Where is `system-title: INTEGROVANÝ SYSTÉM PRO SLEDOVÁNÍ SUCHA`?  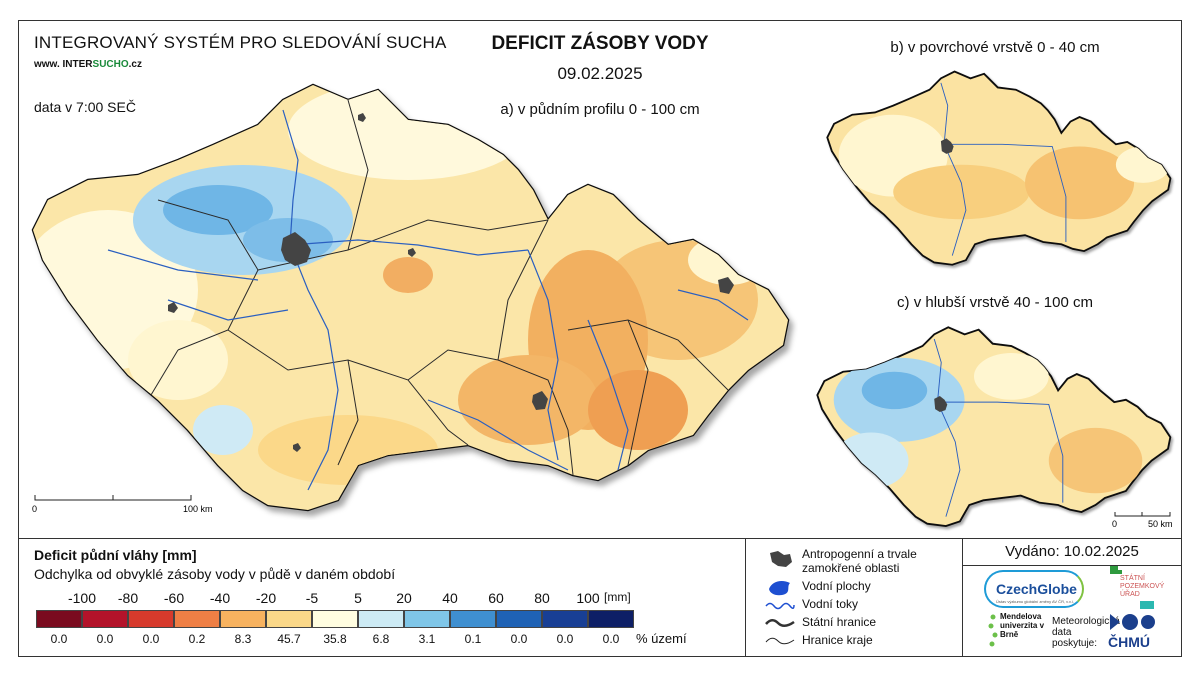 system-title: INTEGROVANÝ SYSTÉM PRO SLEDOVÁNÍ SUCHA is located at coordinates (240, 42).